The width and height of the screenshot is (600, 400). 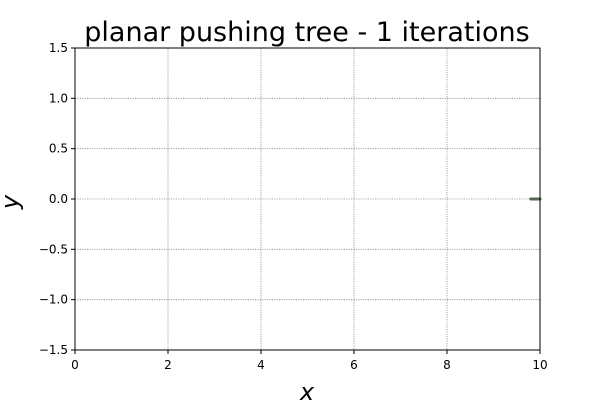 I want to click on y-tick-layer: 1.5 1.0 0.5 0.0 −0.5 −1.0 −1.5, so click(x=57, y=199).